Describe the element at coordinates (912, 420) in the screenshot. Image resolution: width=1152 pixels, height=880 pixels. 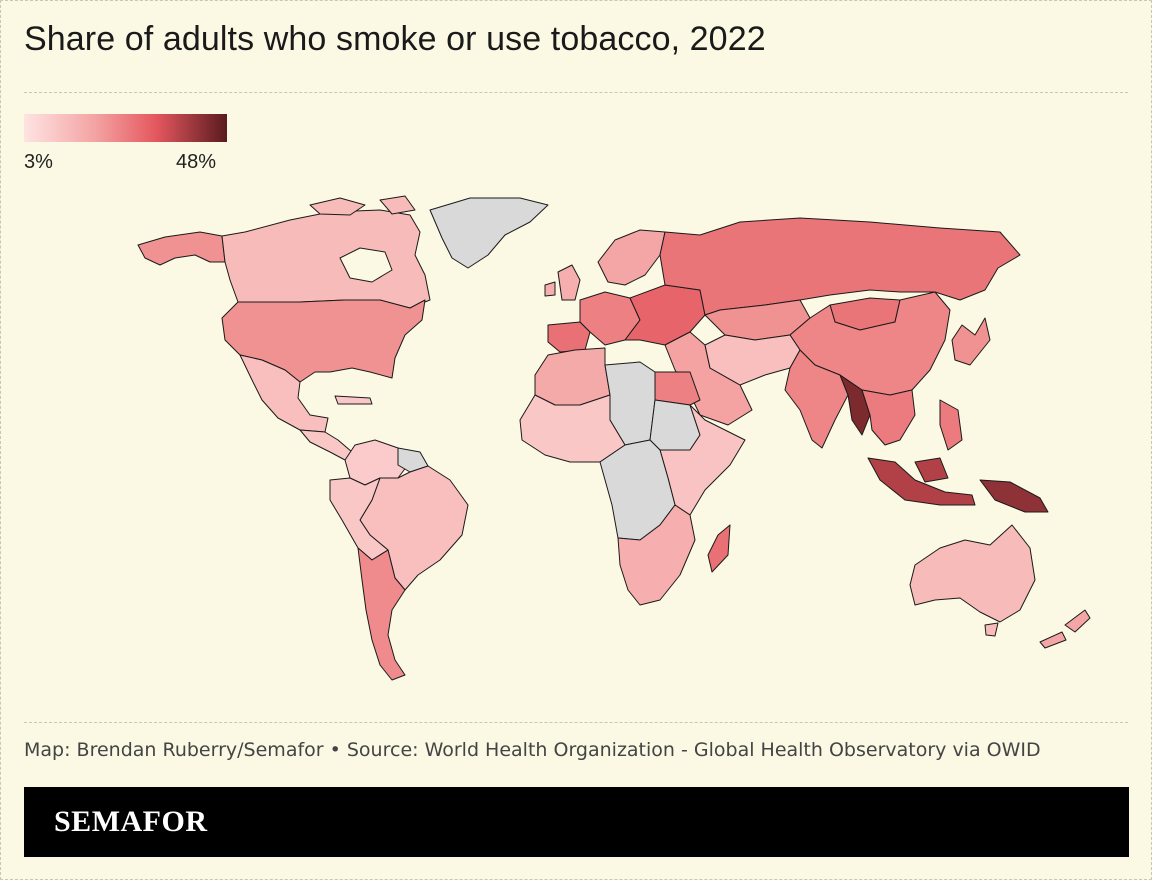
I see `region-southeast-asia` at that location.